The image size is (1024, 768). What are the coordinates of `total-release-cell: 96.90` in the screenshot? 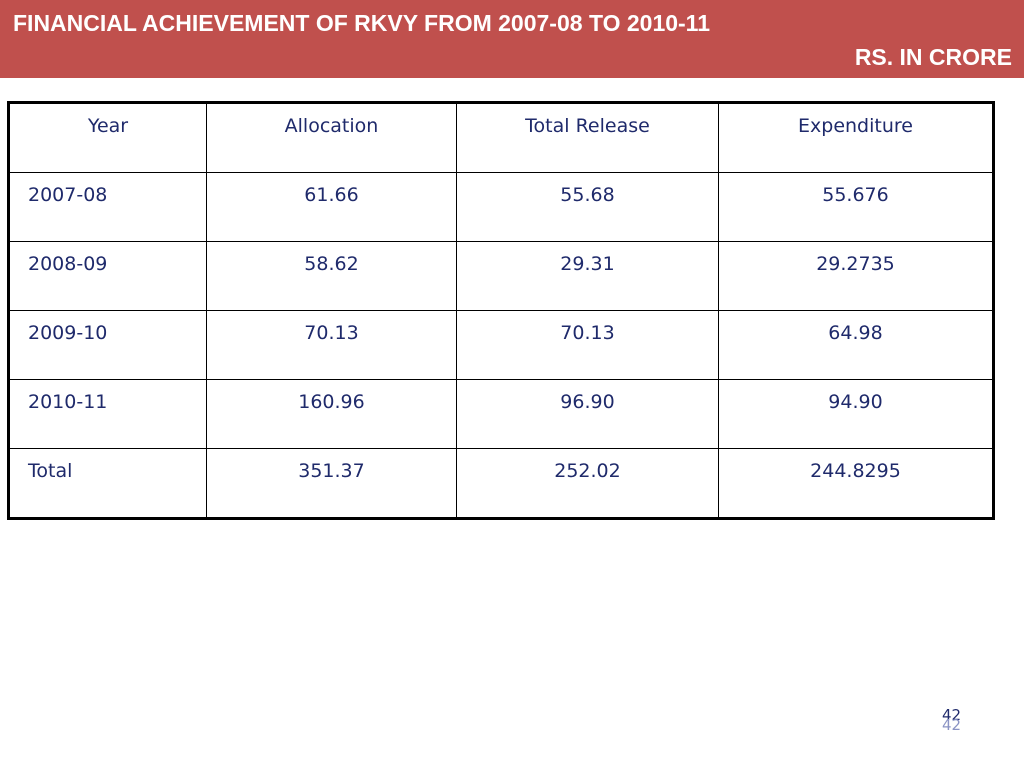 It's located at (587, 414).